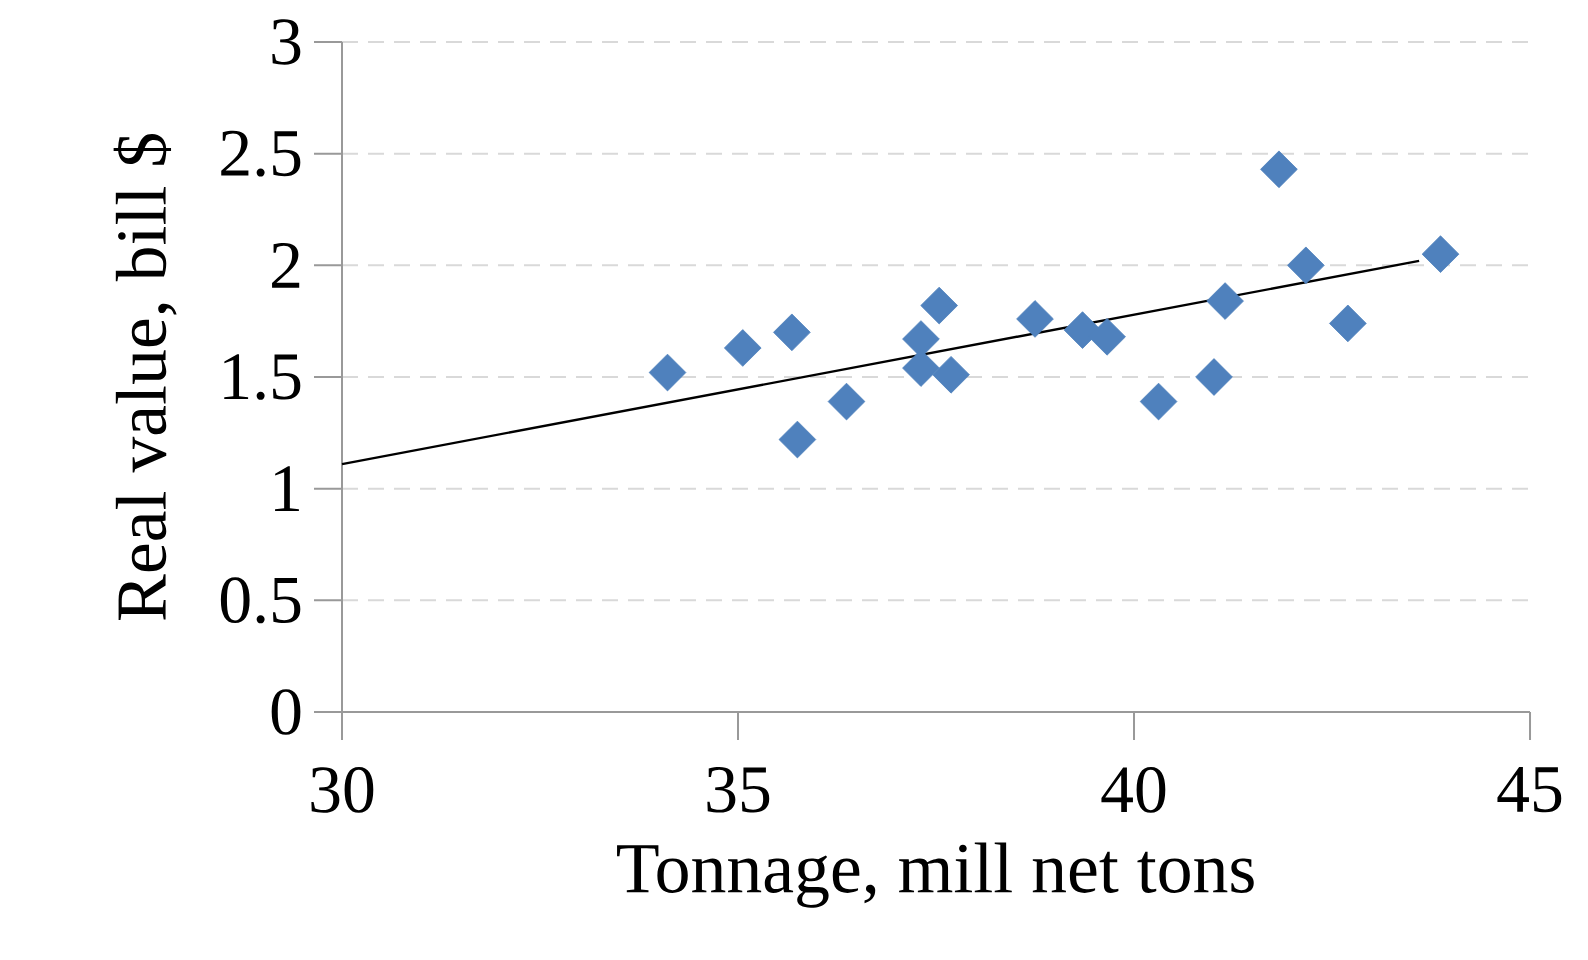 This screenshot has height=960, width=1588. Describe the element at coordinates (1133, 790) in the screenshot. I see `x-tick-label: 40` at that location.